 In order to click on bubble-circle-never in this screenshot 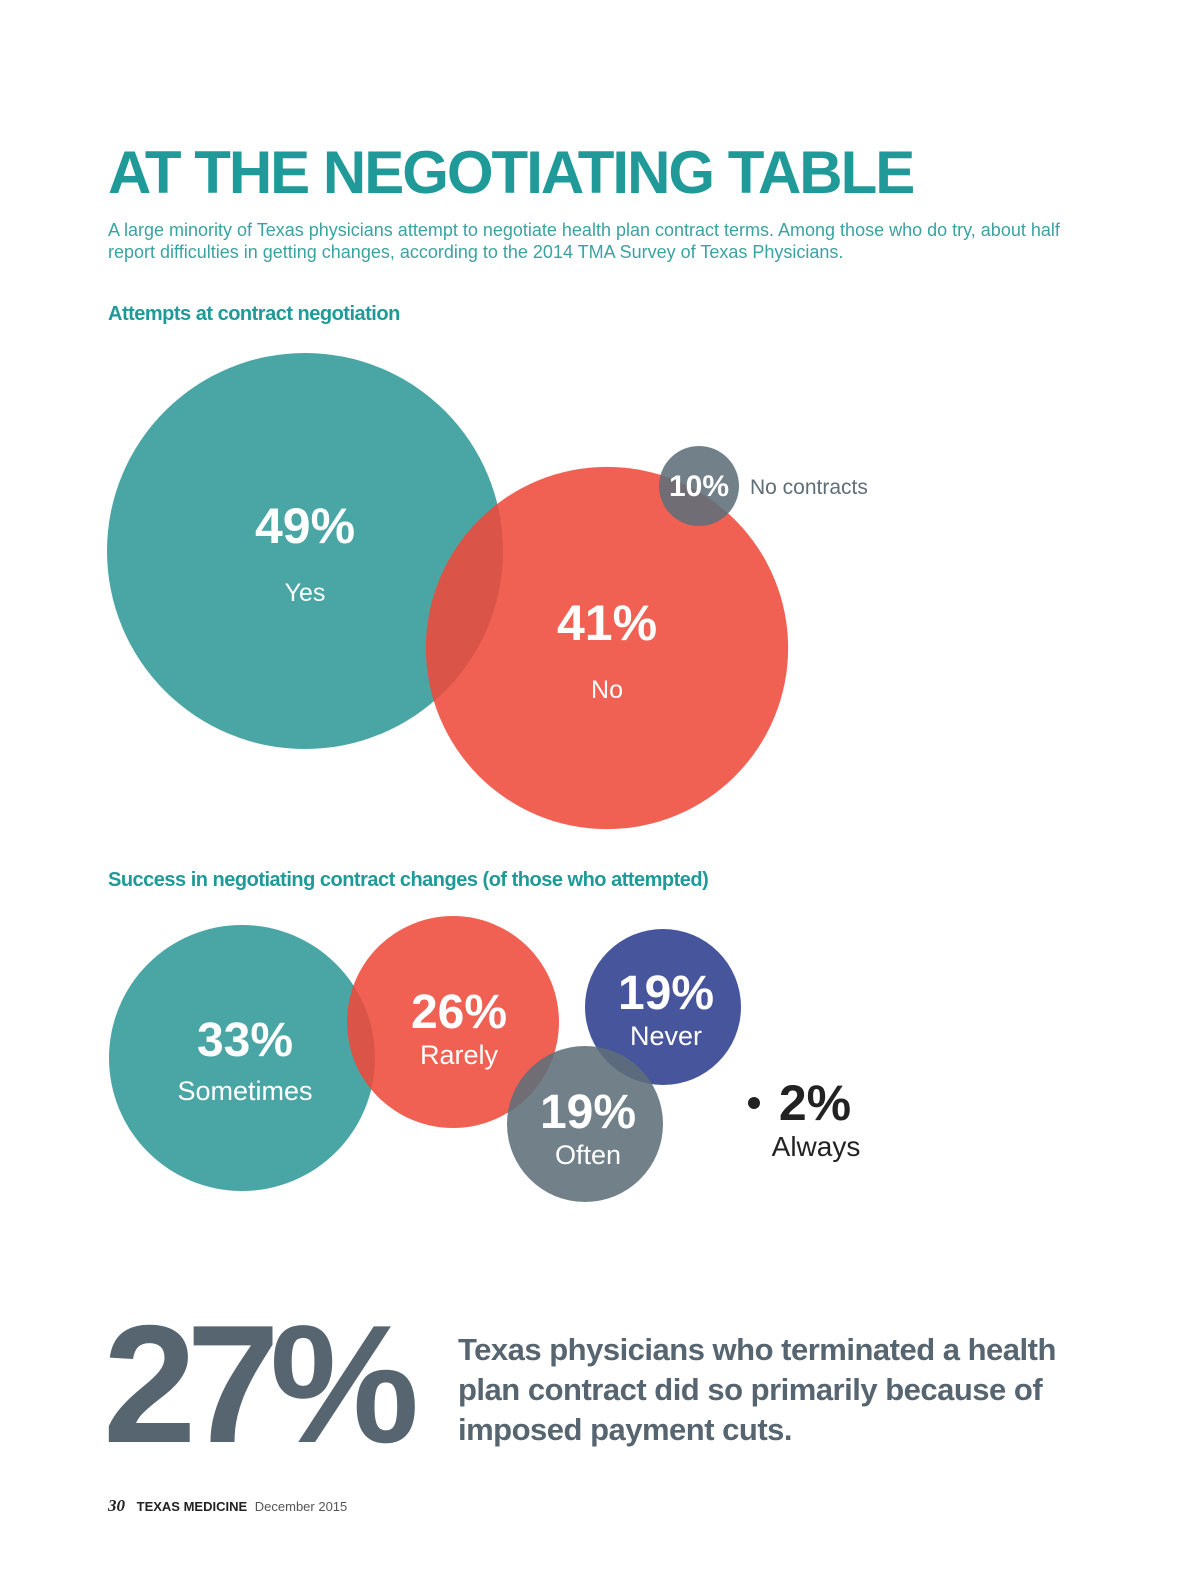, I will do `click(663, 1007)`.